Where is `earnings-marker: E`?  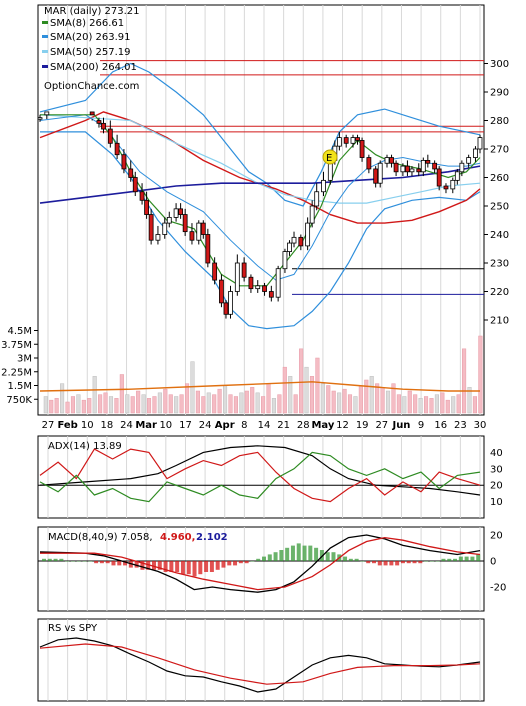
earnings-marker: E is located at coordinates (330, 157).